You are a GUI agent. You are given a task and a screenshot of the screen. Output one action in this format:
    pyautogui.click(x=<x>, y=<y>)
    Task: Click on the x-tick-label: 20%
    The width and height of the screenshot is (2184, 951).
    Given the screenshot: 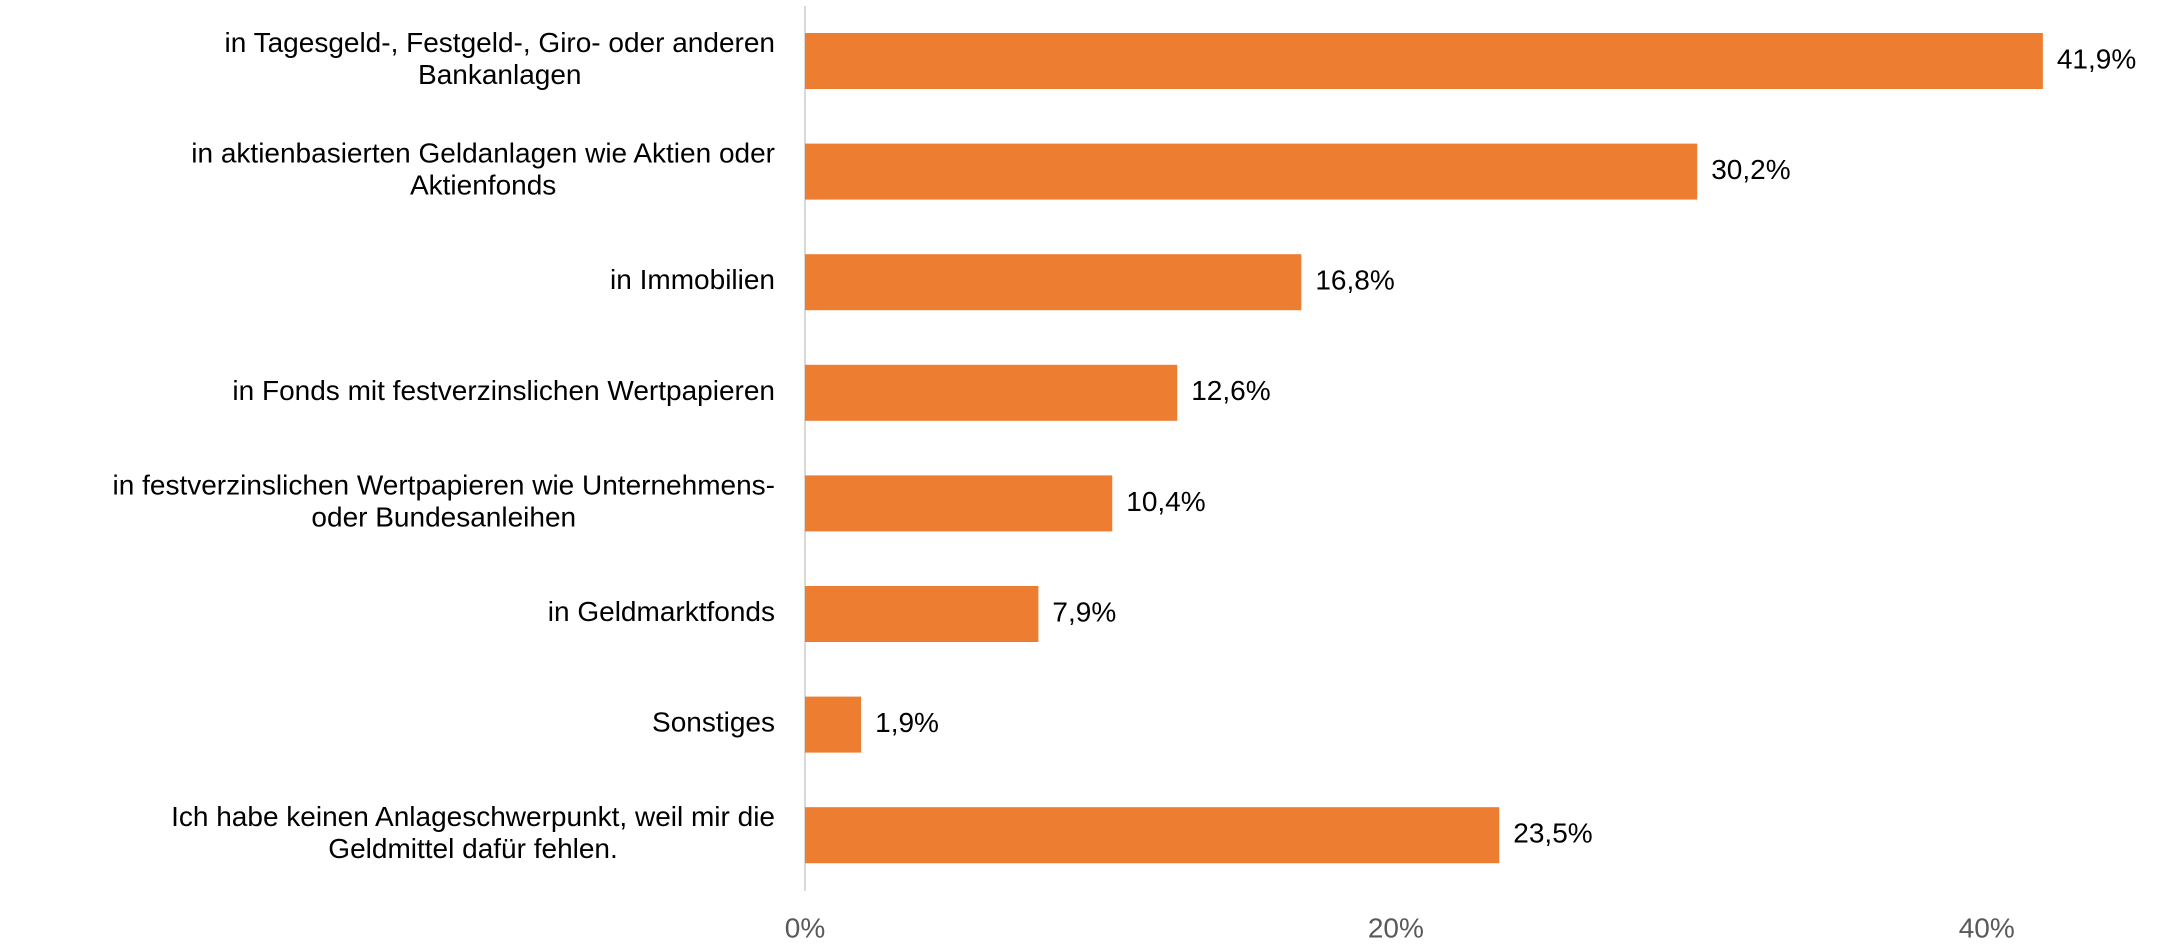 What is the action you would take?
    pyautogui.click(x=1396, y=927)
    